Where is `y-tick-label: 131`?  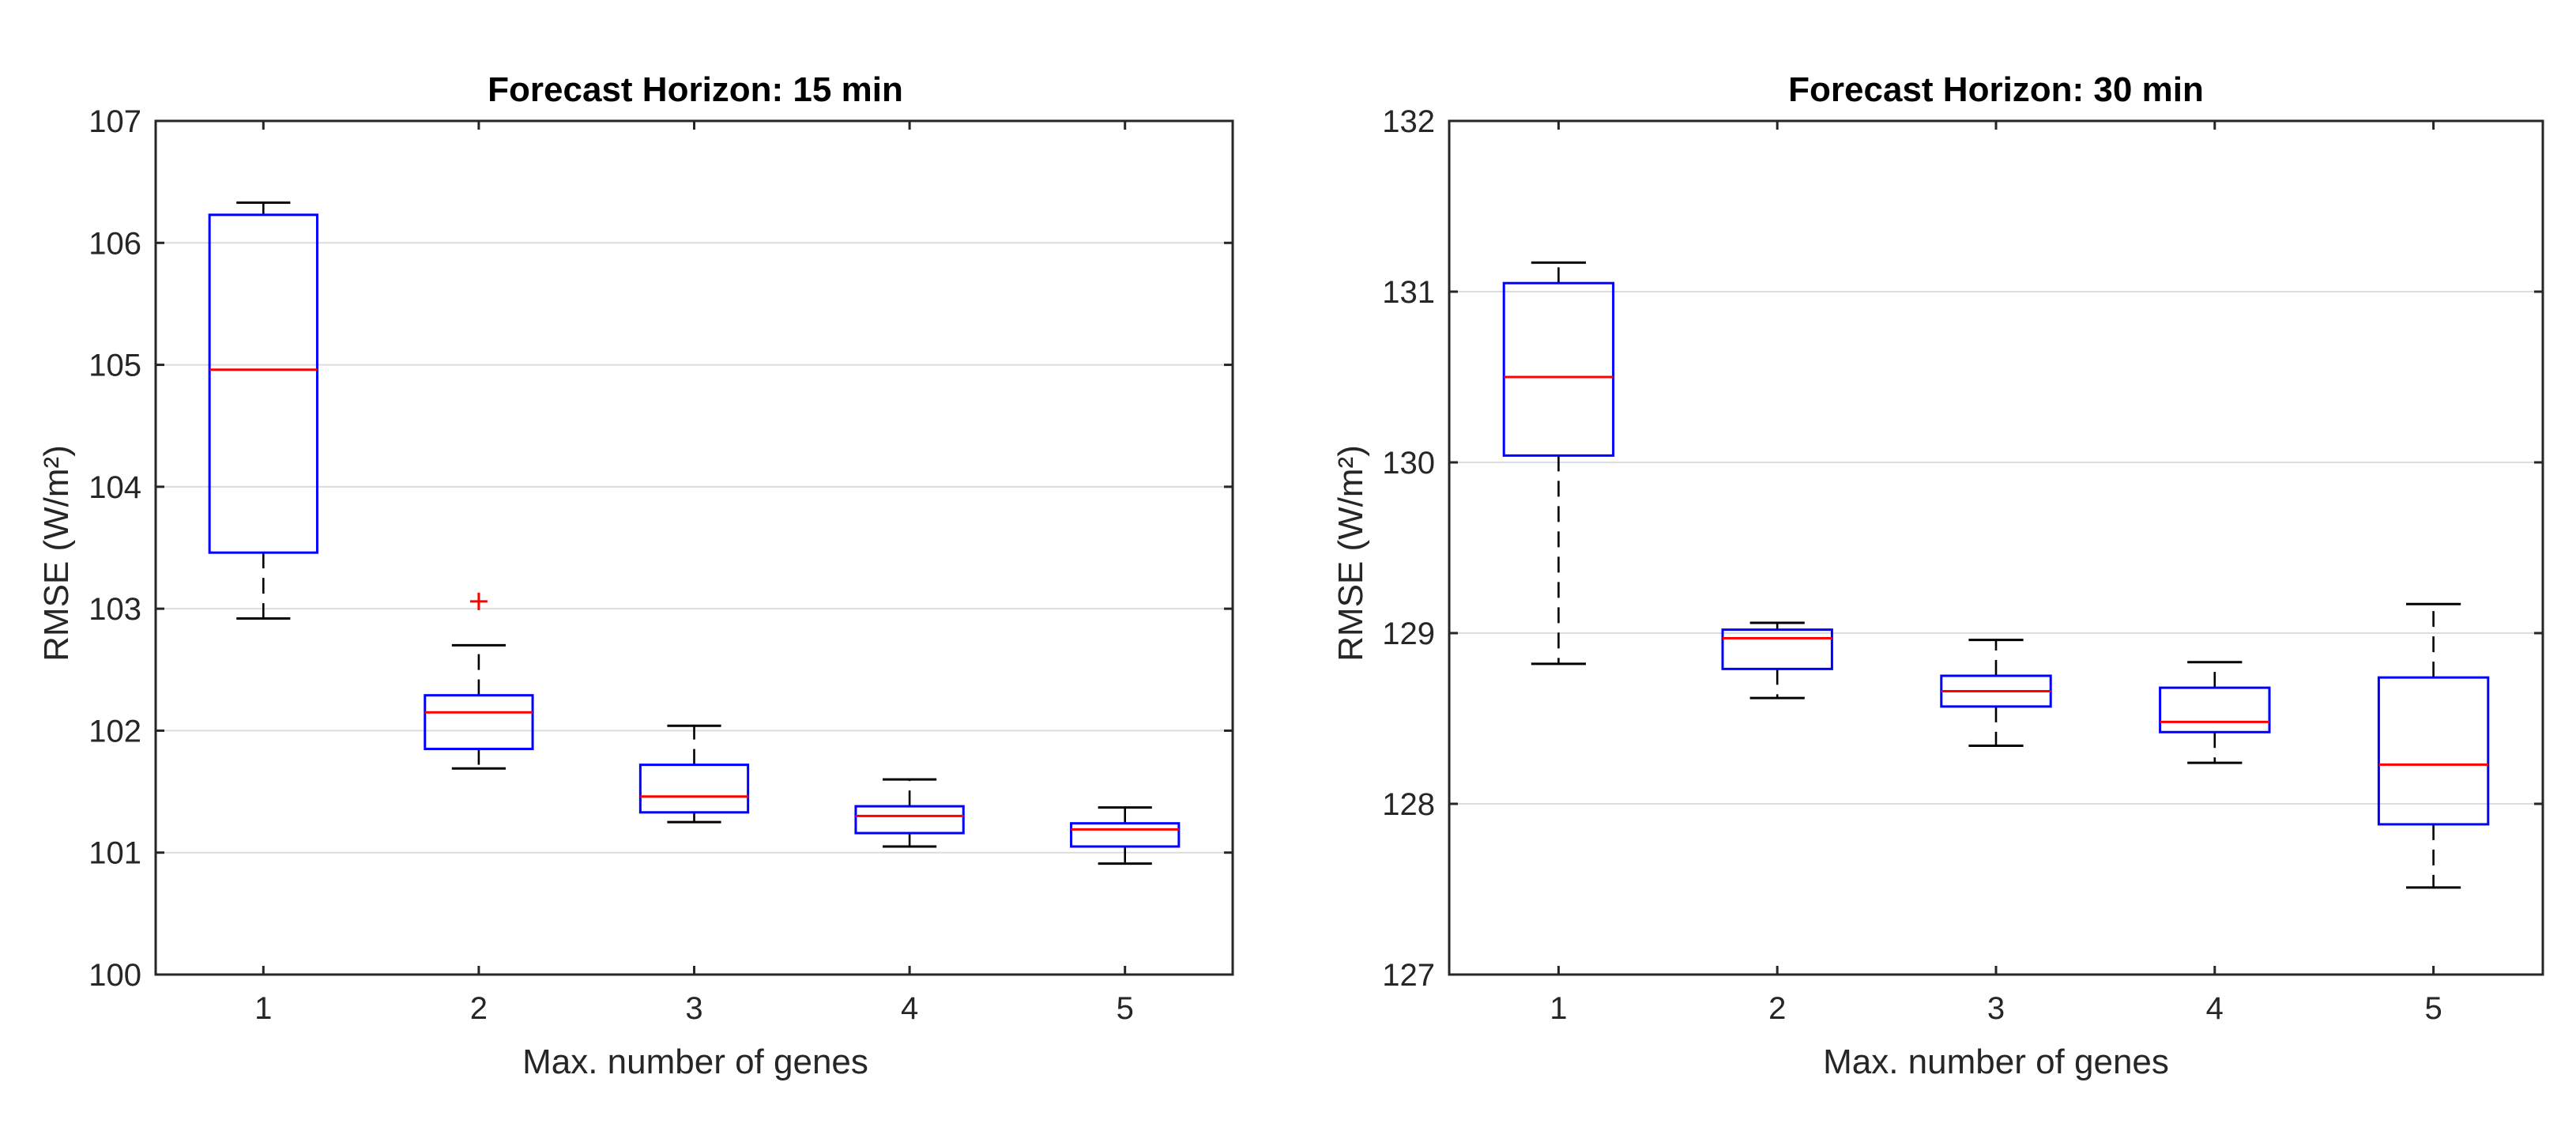 y-tick-label: 131 is located at coordinates (1408, 292).